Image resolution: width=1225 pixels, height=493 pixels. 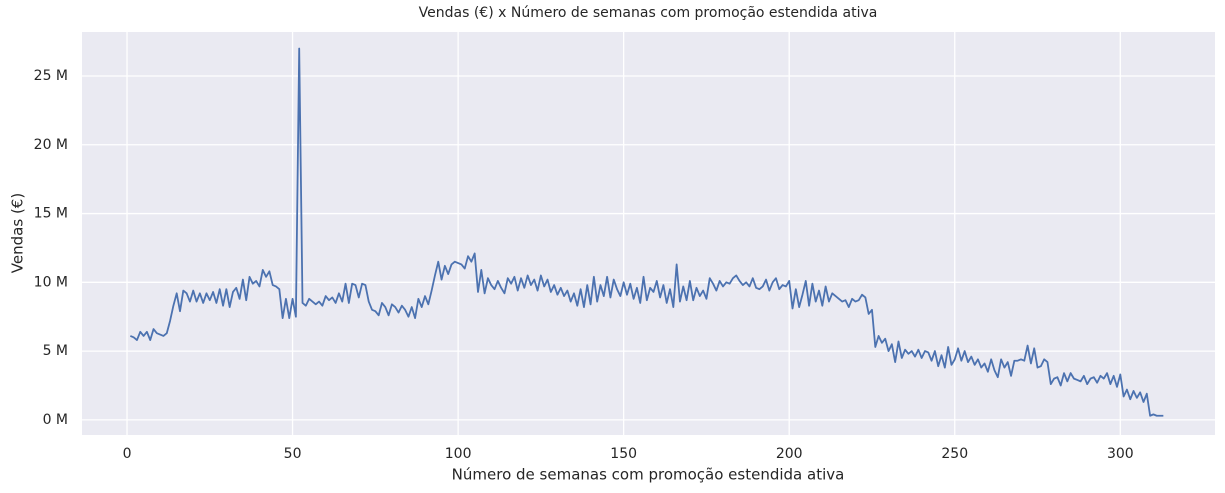 What do you see at coordinates (127, 454) in the screenshot?
I see `x-tick-label: 0` at bounding box center [127, 454].